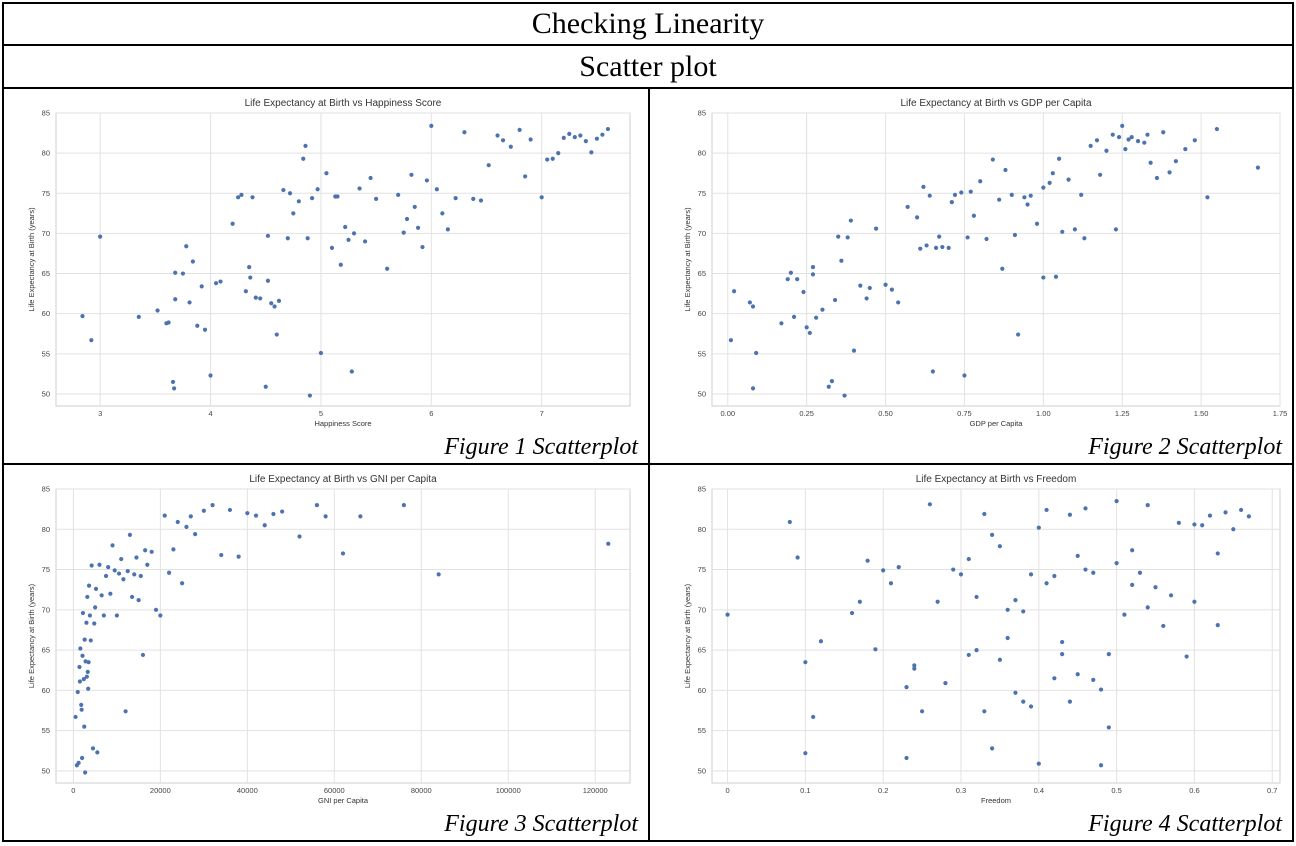 This screenshot has height=846, width=1296. I want to click on figure-1-x-tick-label: 7, so click(542, 413).